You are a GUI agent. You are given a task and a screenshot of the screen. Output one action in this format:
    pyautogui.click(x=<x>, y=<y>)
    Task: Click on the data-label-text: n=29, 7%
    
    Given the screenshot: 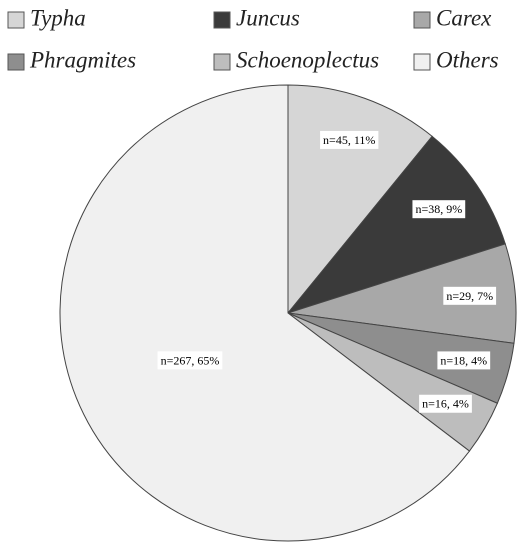 What is the action you would take?
    pyautogui.click(x=469, y=296)
    